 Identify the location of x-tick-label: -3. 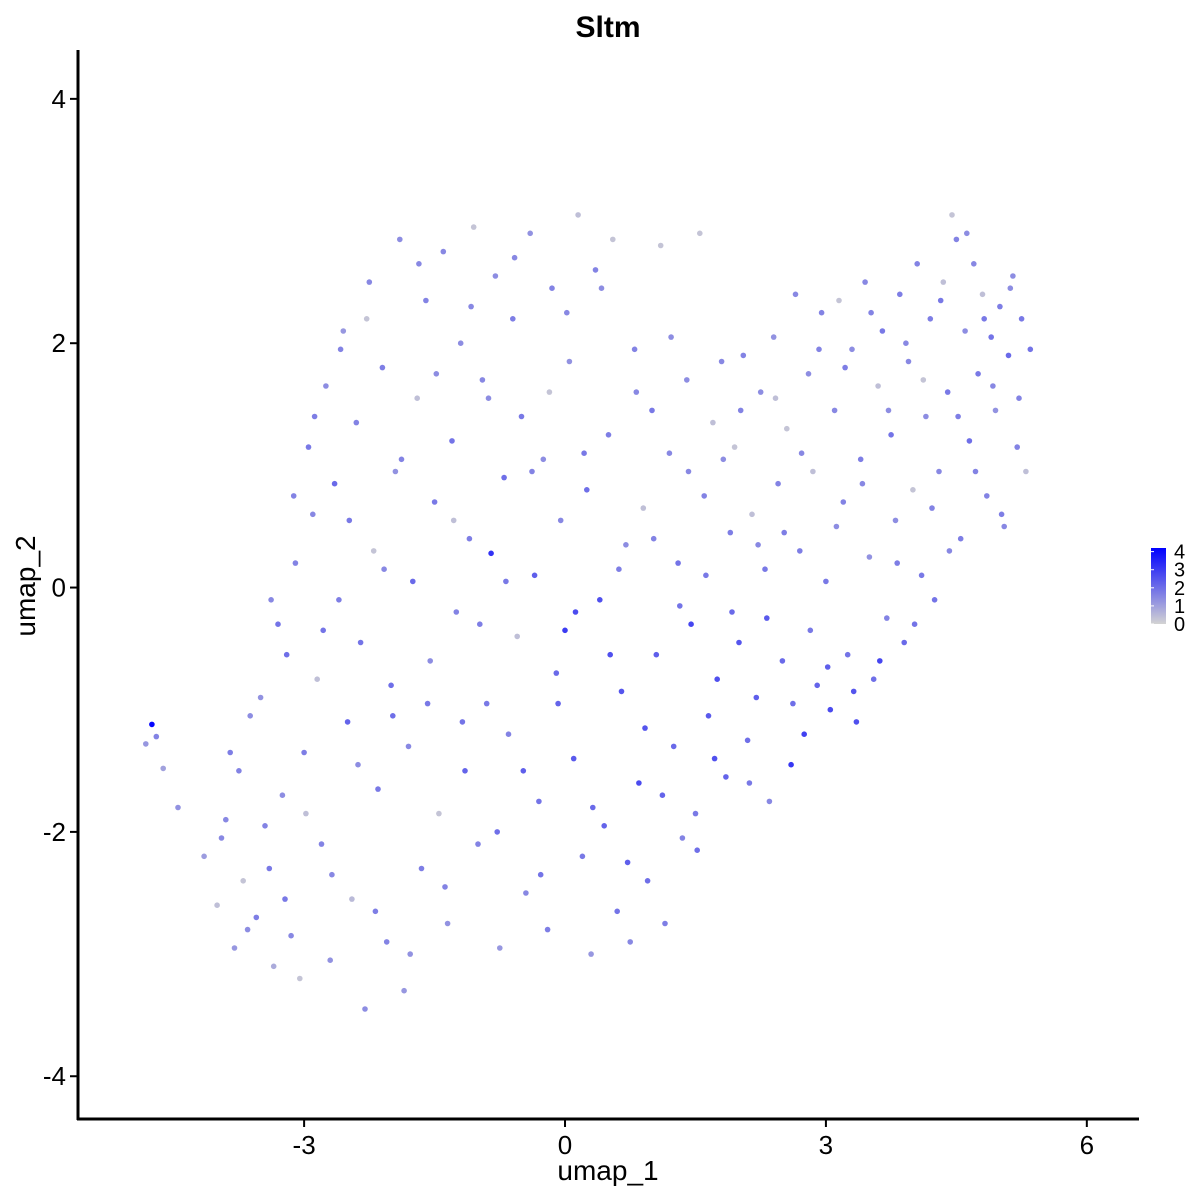
(304, 1145).